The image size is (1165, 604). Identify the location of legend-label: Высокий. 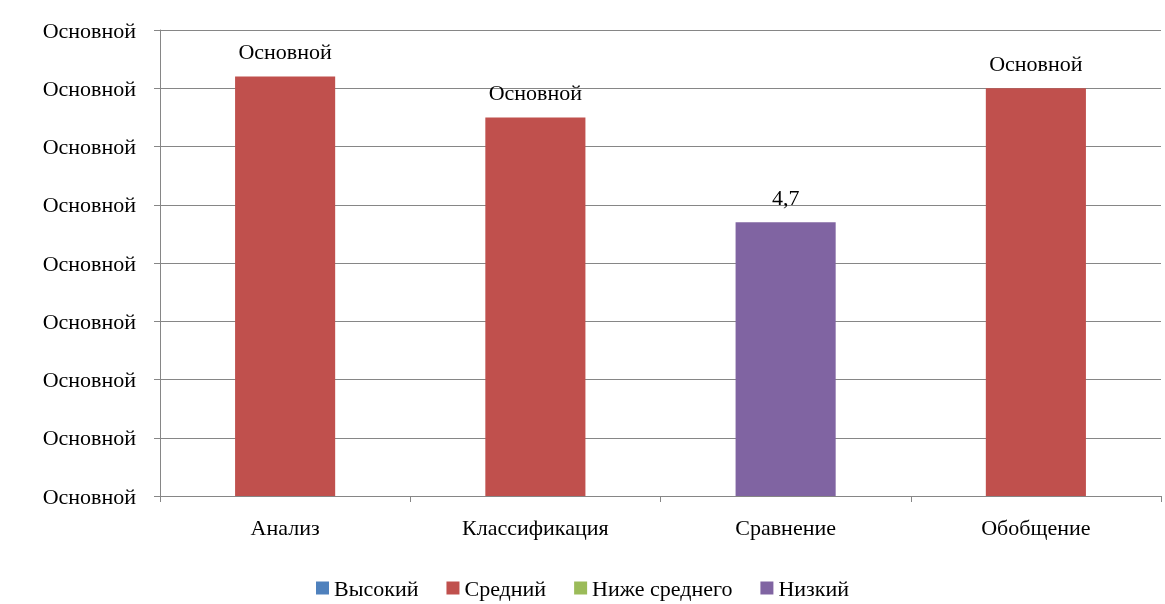
(376, 588).